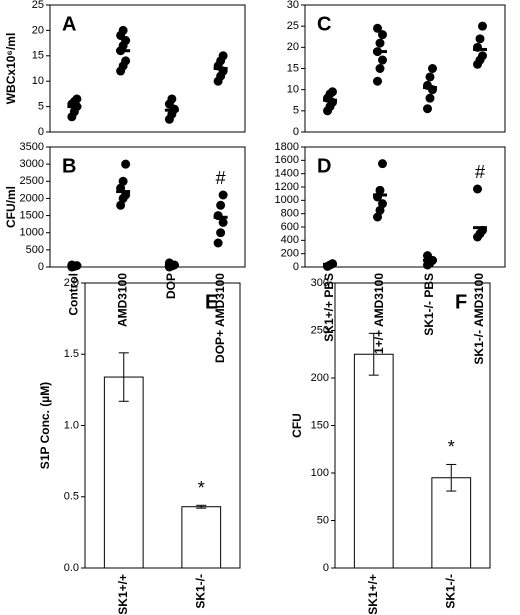 This screenshot has width=520, height=615. Describe the element at coordinates (69, 166) in the screenshot. I see `panel-label: B` at that location.